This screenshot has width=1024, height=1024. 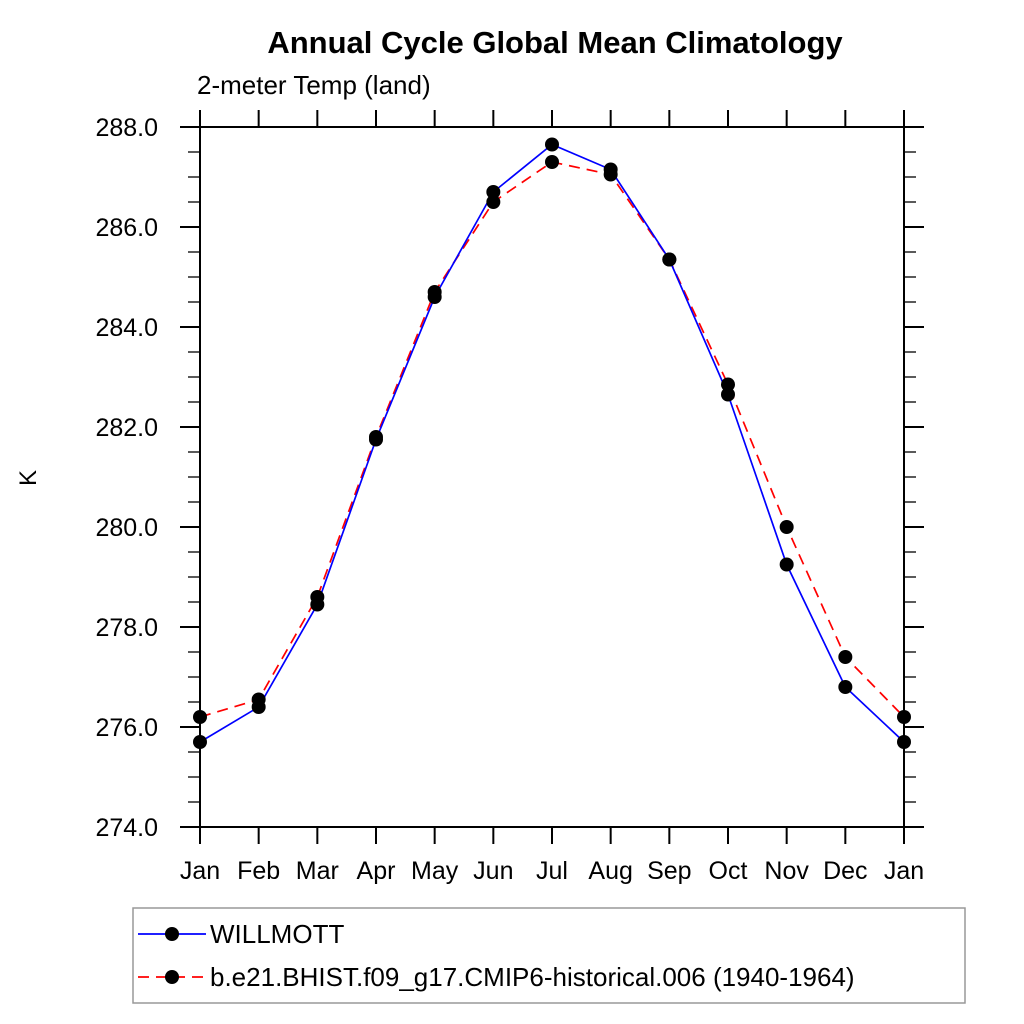 I want to click on y-tick-label: 288.0, so click(x=126, y=128).